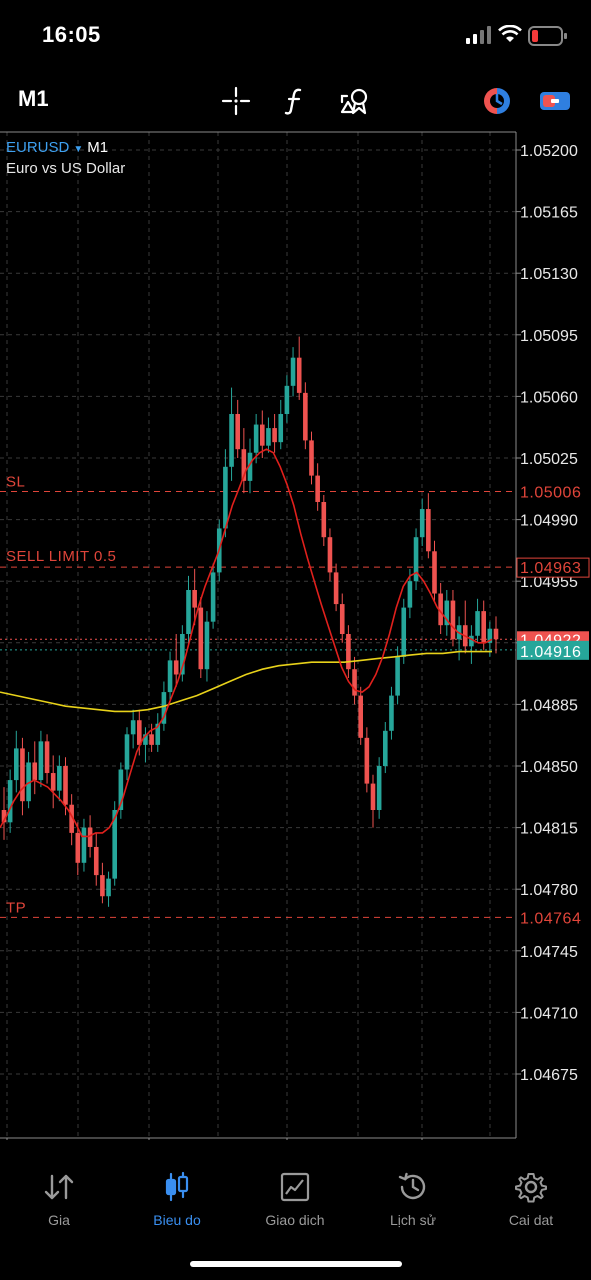 This screenshot has height=1280, width=591. I want to click on cellular-signal-icon, so click(478, 35).